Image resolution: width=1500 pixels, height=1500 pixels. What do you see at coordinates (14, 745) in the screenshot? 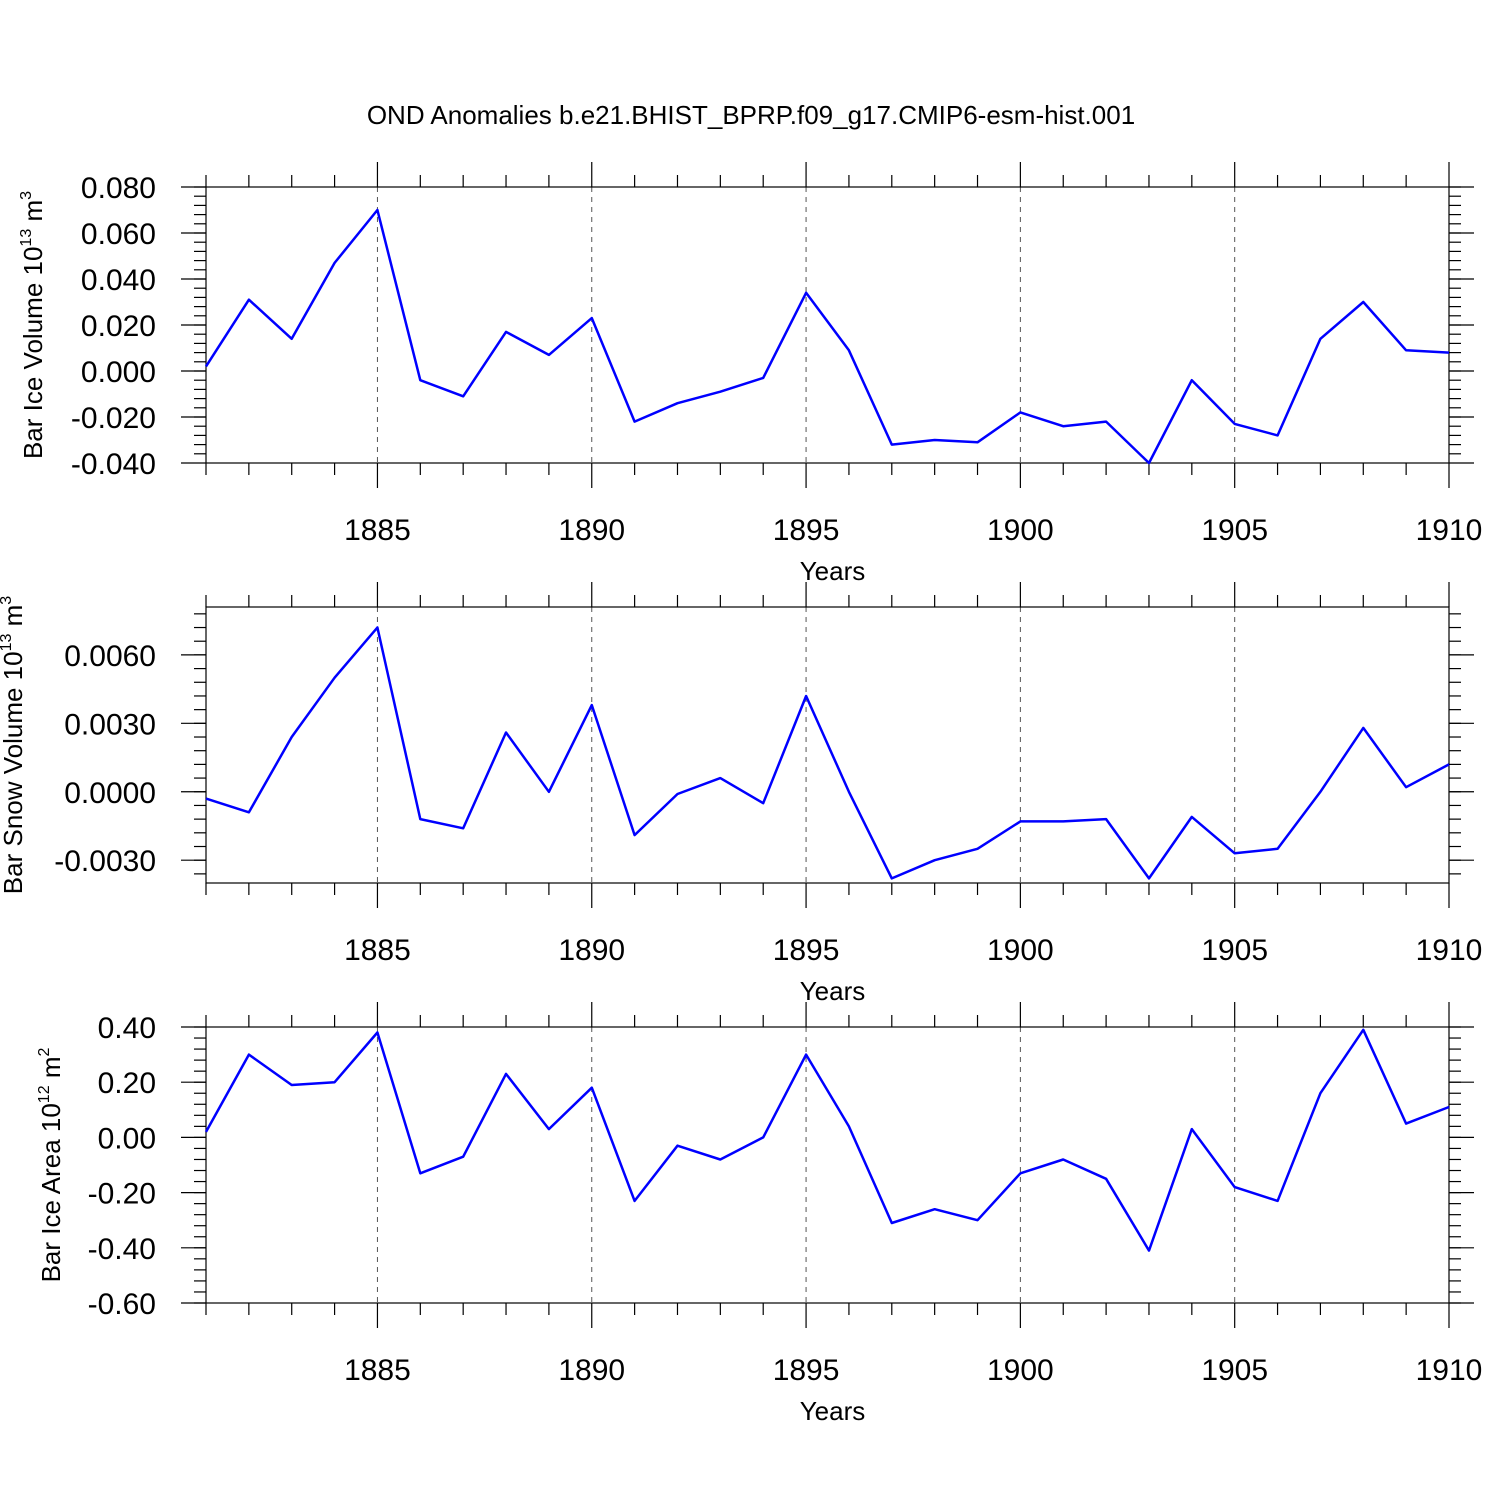
I see `y-axis-label: Bar Snow Volume 1013 m3` at bounding box center [14, 745].